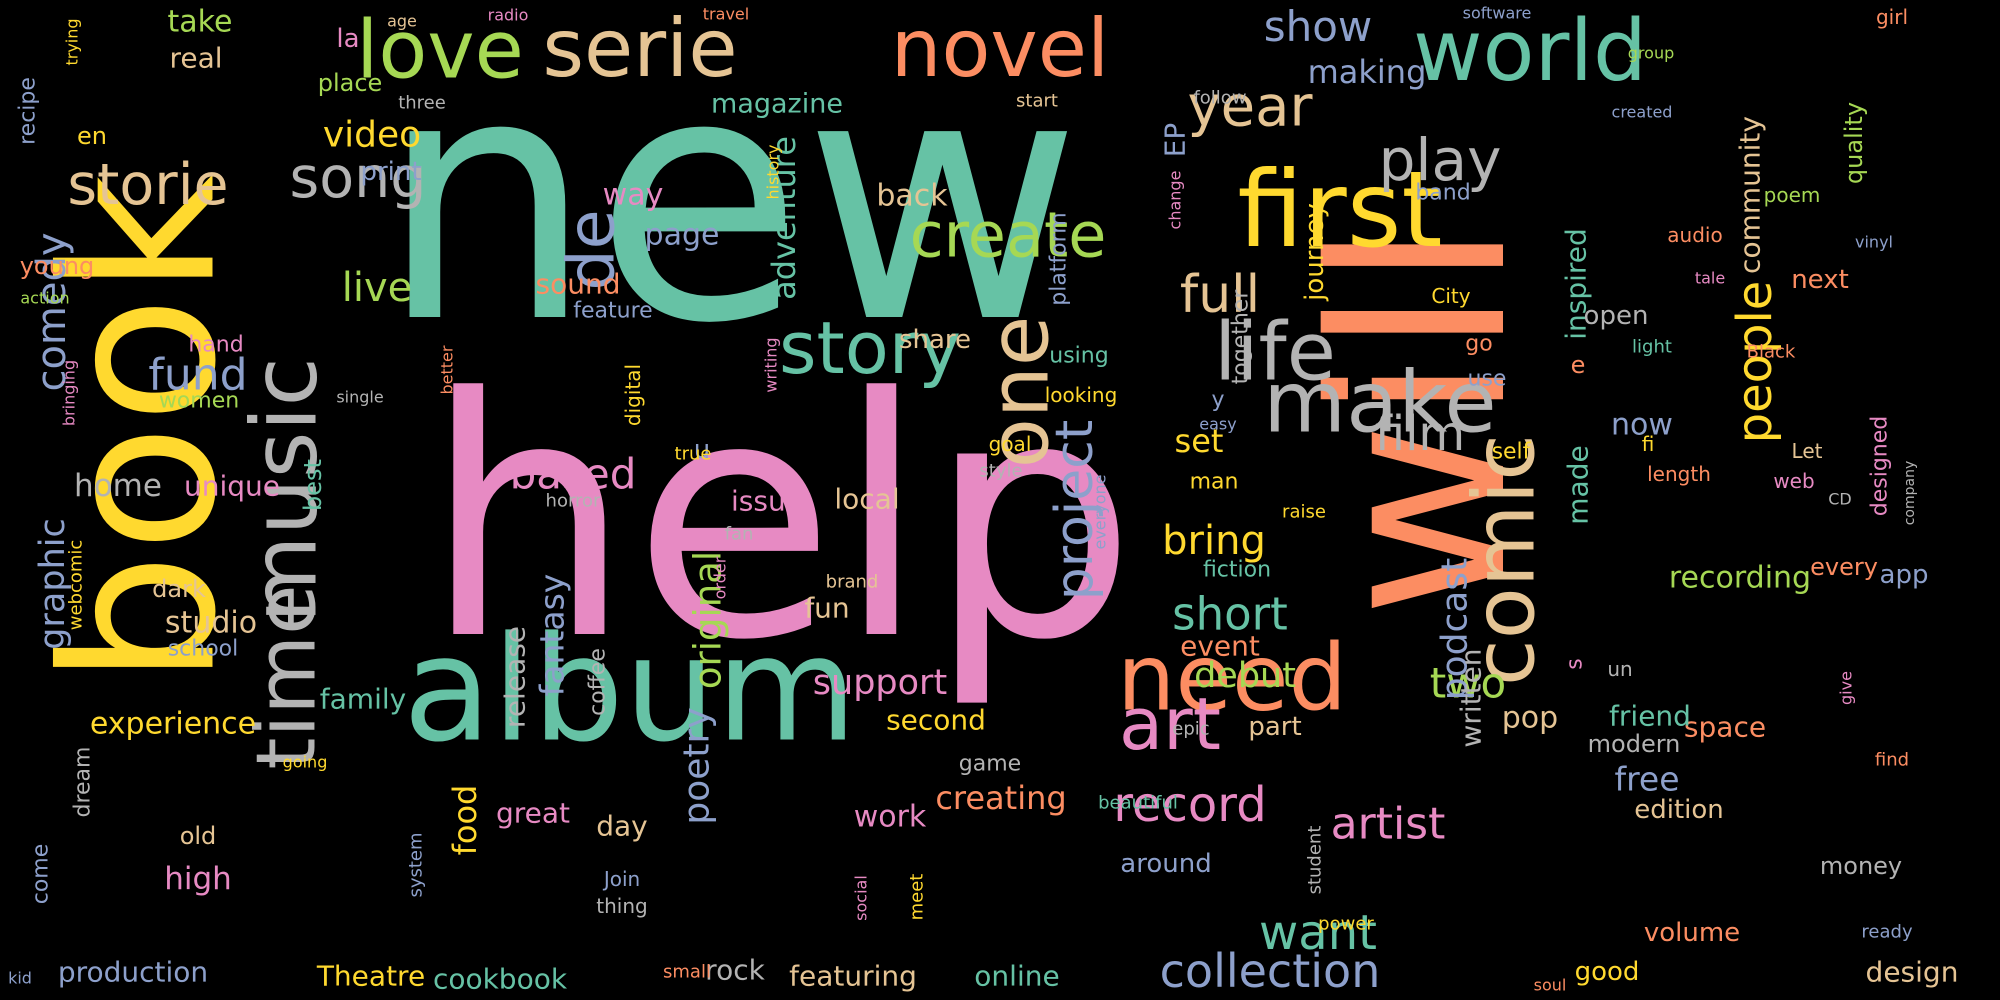 This screenshot has height=1000, width=2000. Describe the element at coordinates (1652, 347) in the screenshot. I see `word-light: light` at that location.